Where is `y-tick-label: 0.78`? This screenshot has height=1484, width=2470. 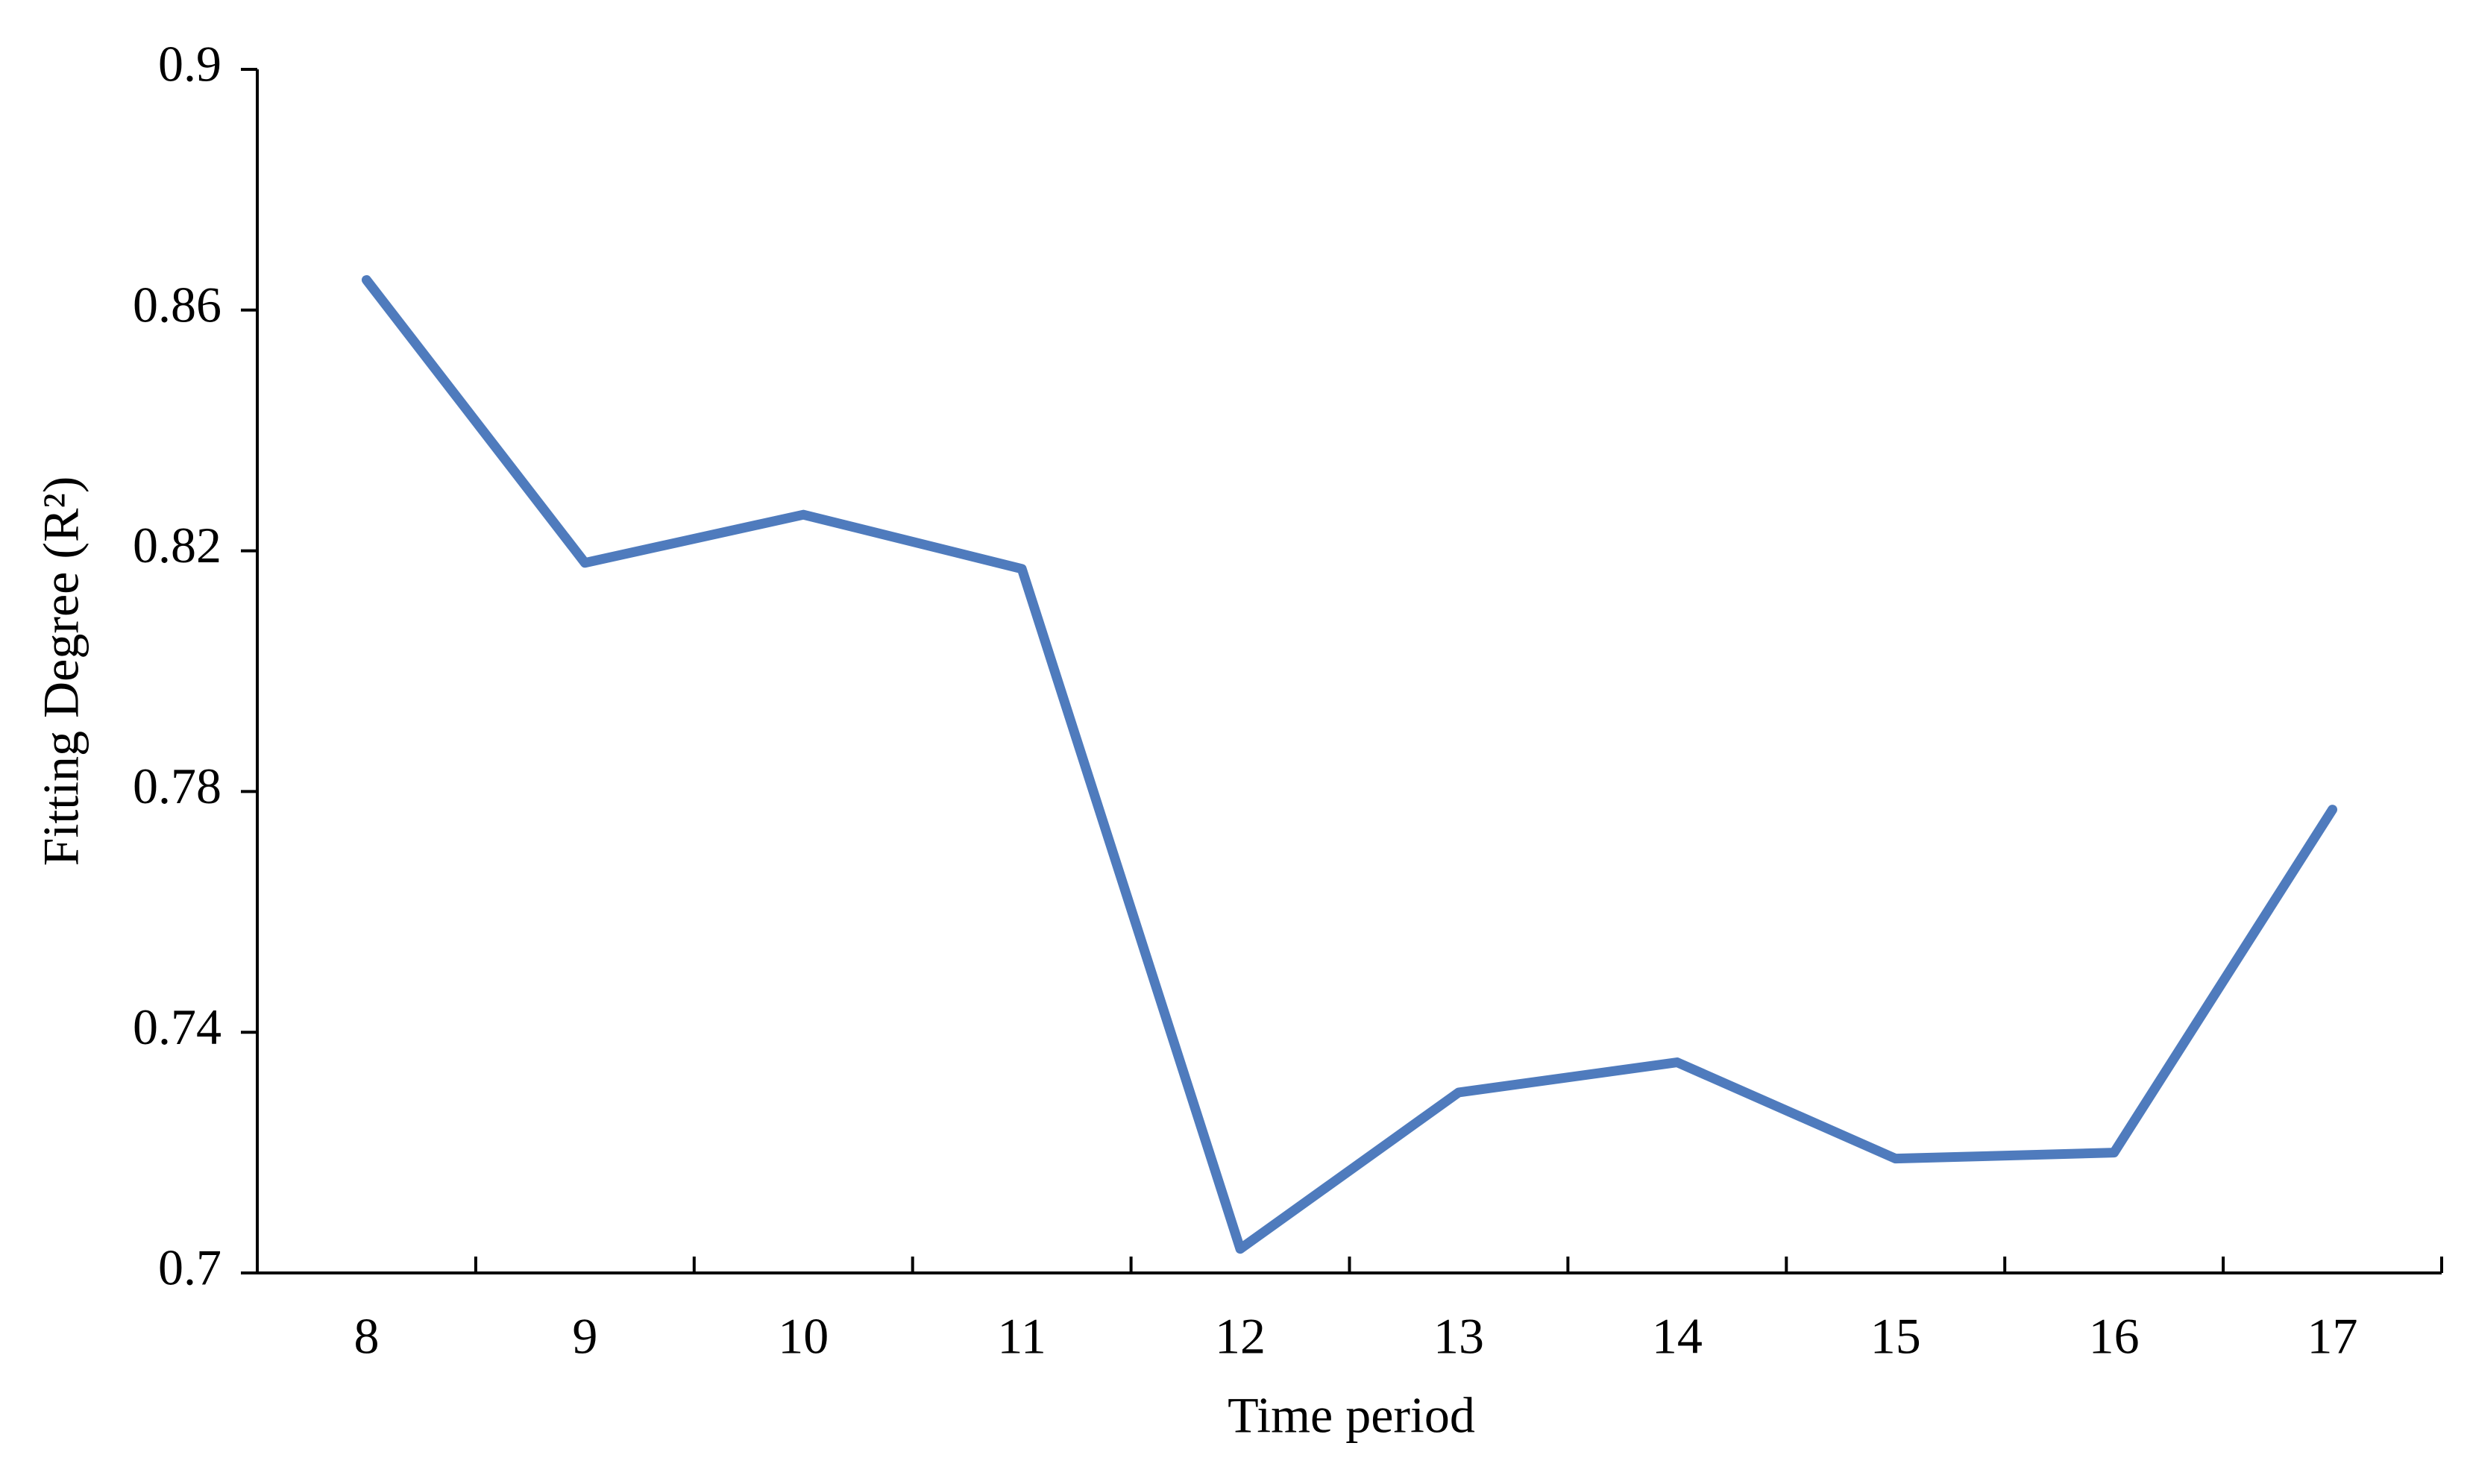
y-tick-label: 0.78 is located at coordinates (177, 786).